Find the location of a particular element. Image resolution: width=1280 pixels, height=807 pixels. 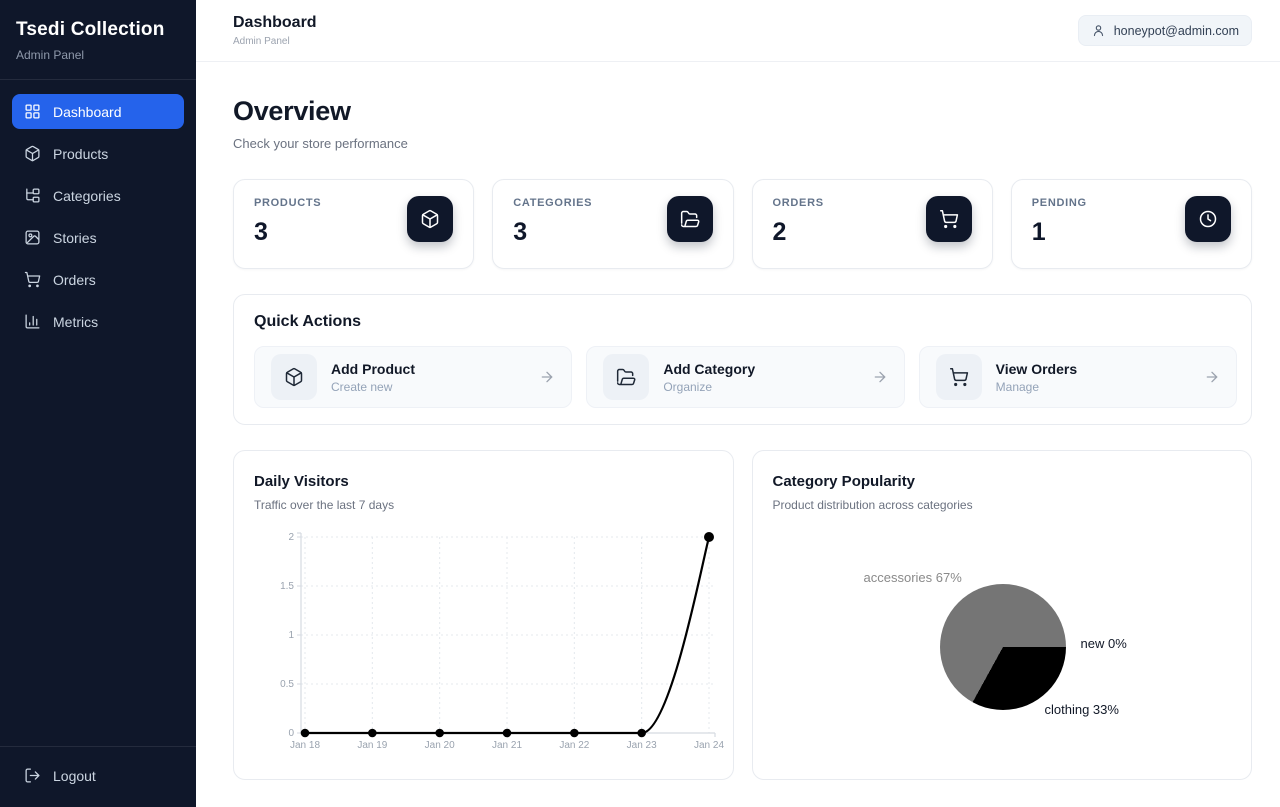

overview-title: Overview is located at coordinates (292, 111).